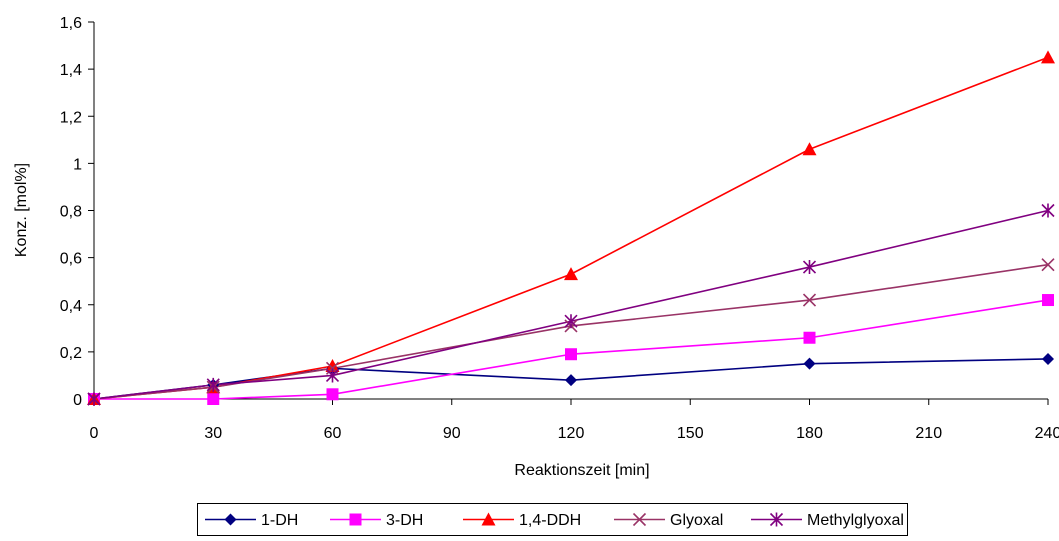 The height and width of the screenshot is (541, 1059). What do you see at coordinates (279, 520) in the screenshot?
I see `legend-label: 1-DH` at bounding box center [279, 520].